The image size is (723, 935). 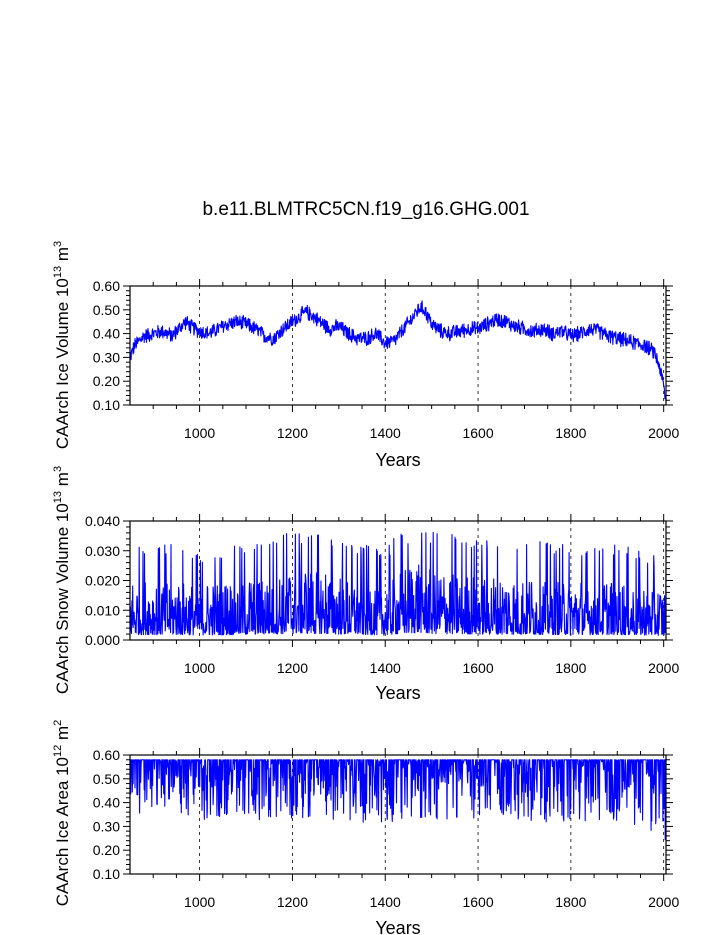 I want to click on ice-area-xtick-label: 1200, so click(x=292, y=902).